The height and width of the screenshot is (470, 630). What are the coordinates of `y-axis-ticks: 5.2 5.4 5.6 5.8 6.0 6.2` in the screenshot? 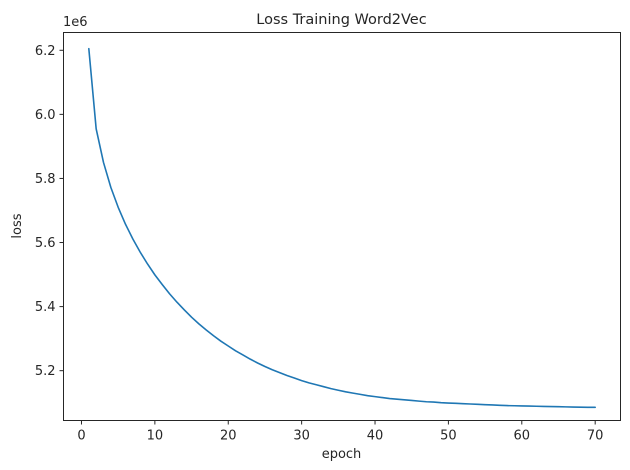 It's located at (49, 211).